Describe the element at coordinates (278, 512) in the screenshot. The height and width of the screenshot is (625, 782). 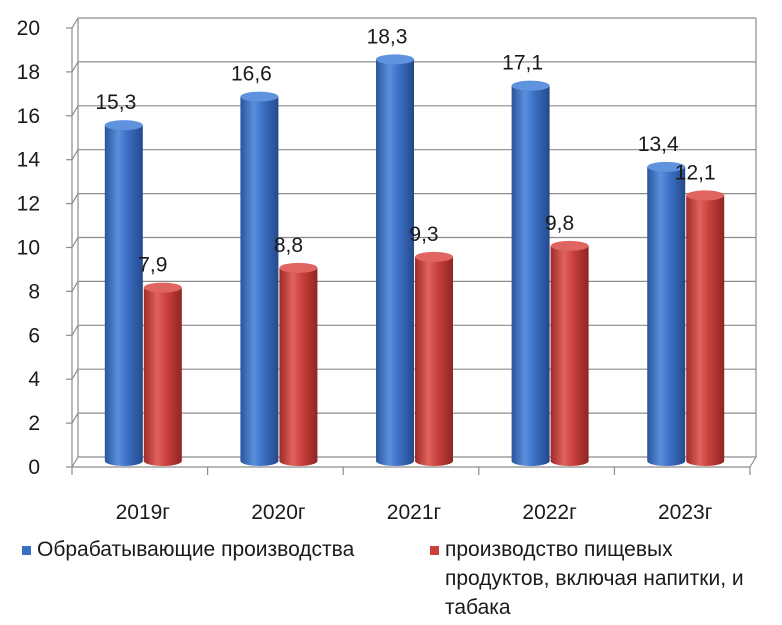
I see `x-tick-label: 2020г` at that location.